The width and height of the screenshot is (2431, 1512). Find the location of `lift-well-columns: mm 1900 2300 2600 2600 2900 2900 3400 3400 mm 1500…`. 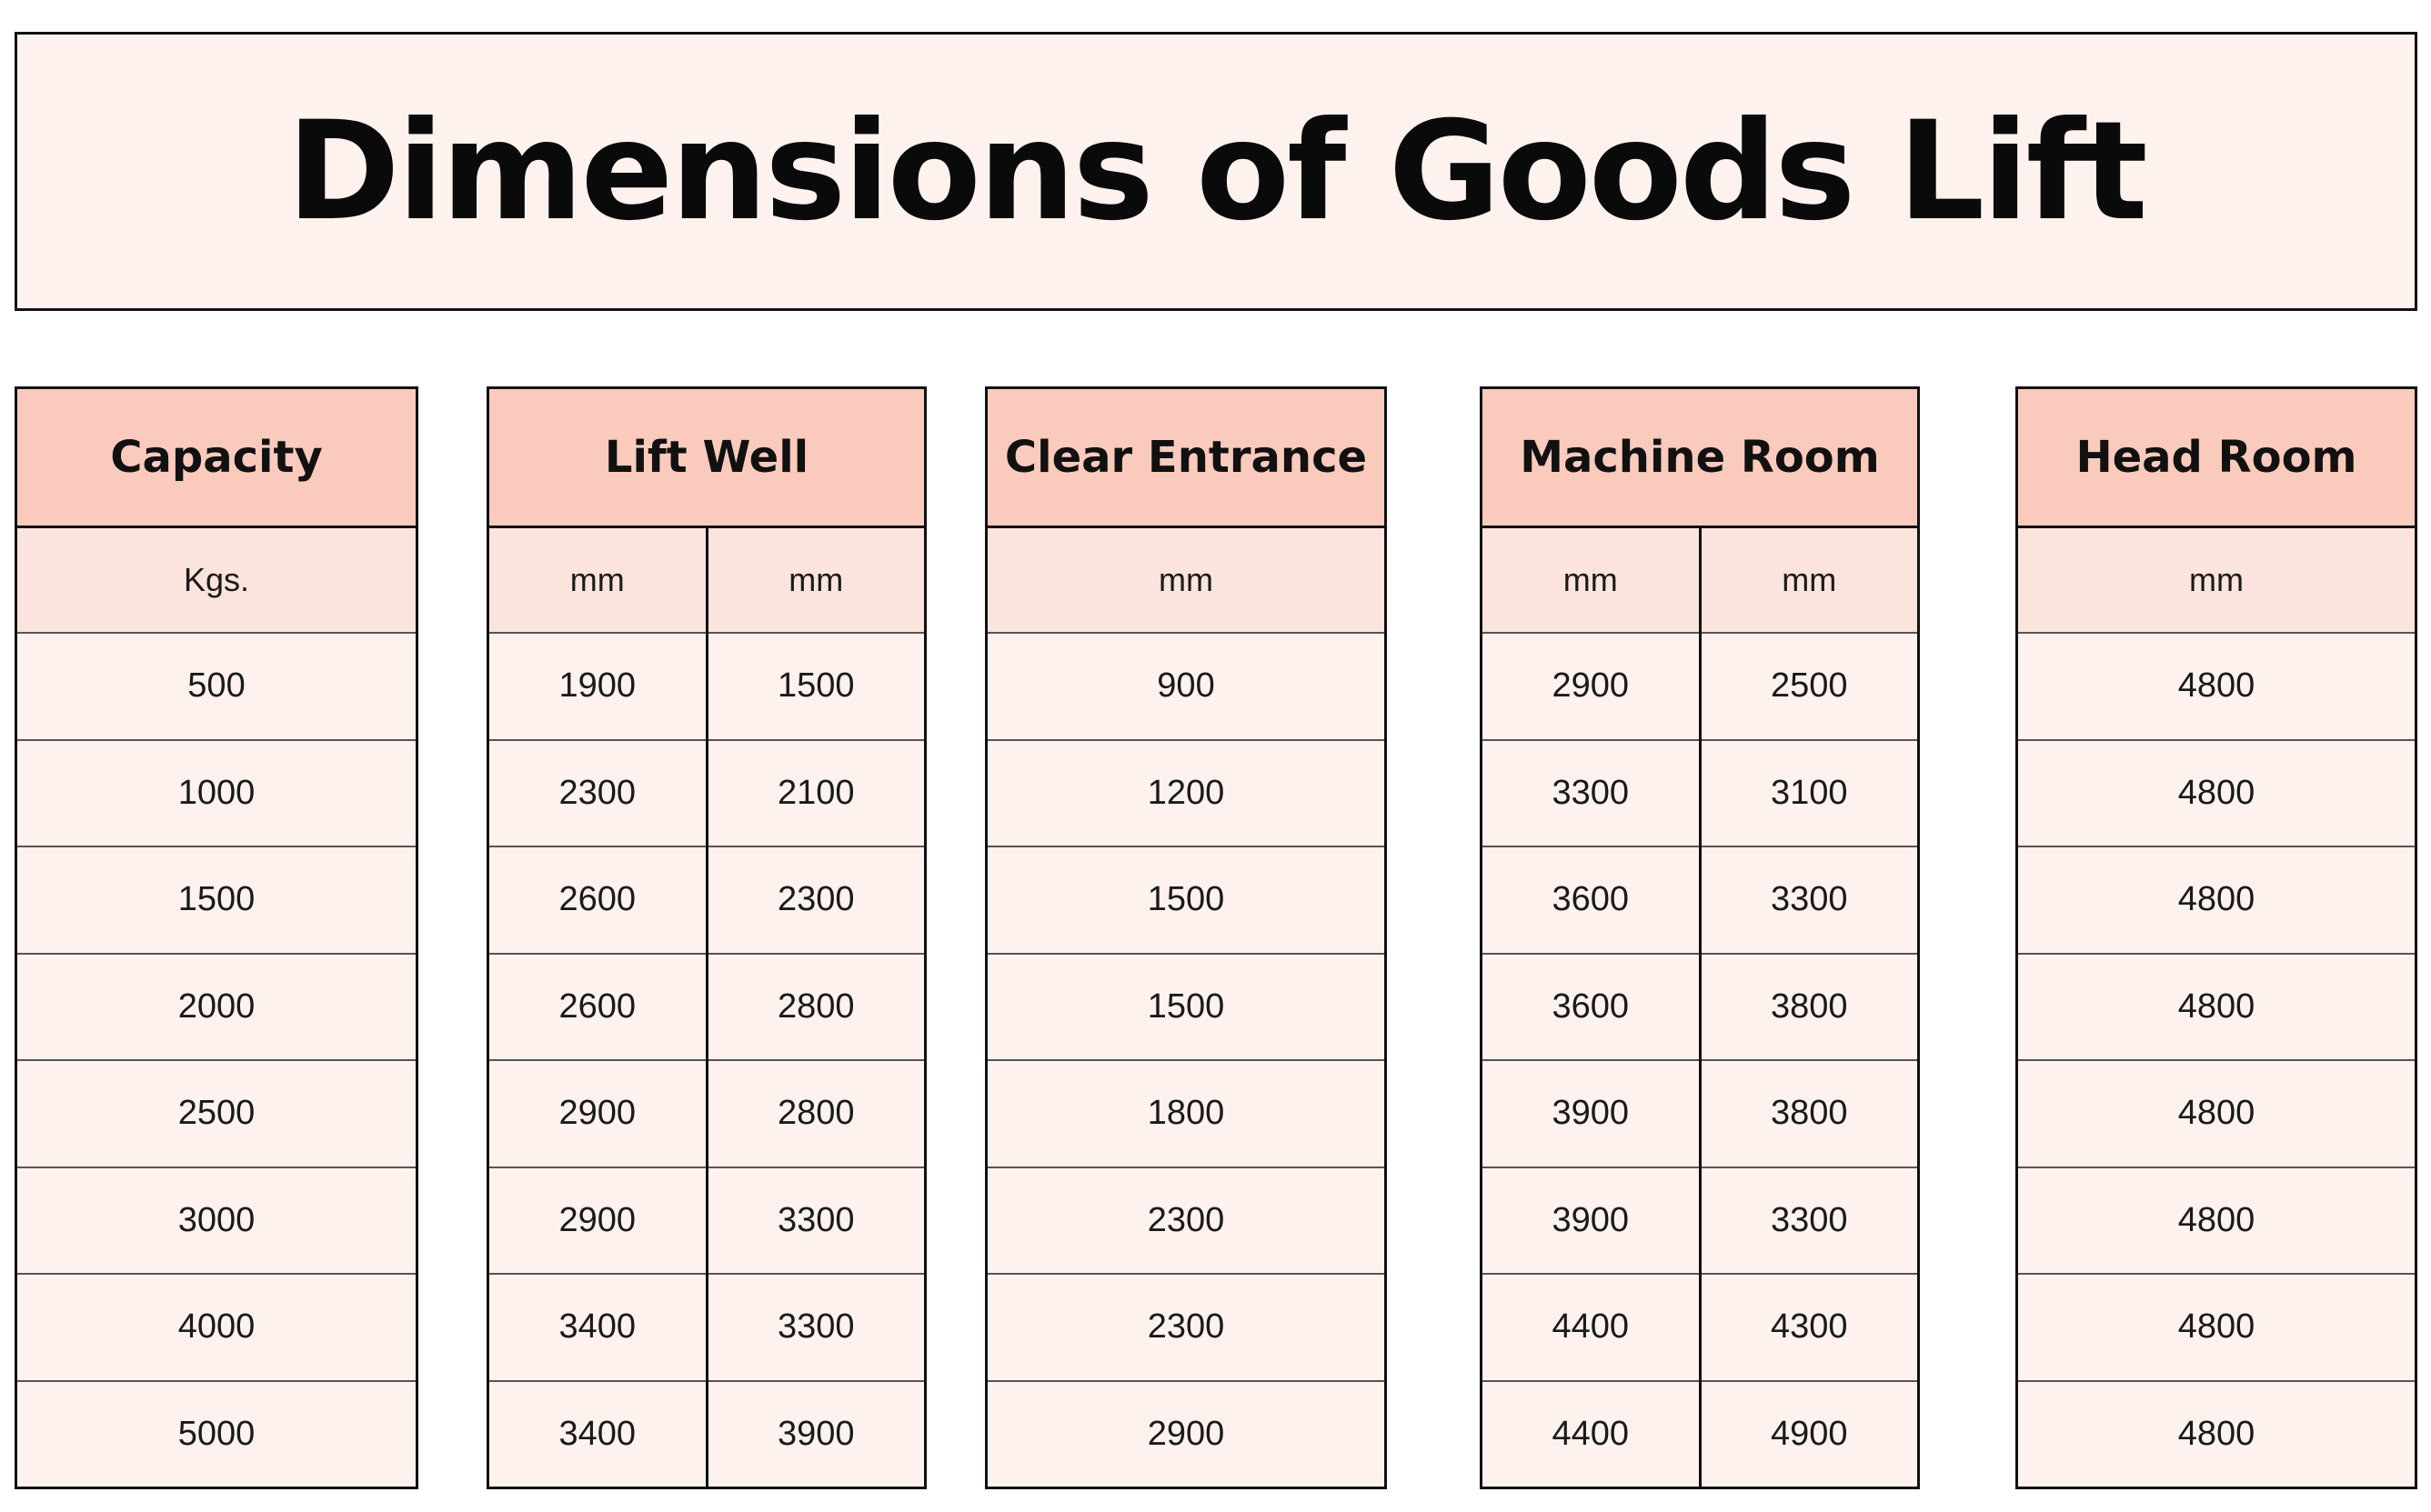

lift-well-columns: mm 1900 2300 2600 2600 2900 2900 3400 3400 mm 1500… is located at coordinates (707, 1008).